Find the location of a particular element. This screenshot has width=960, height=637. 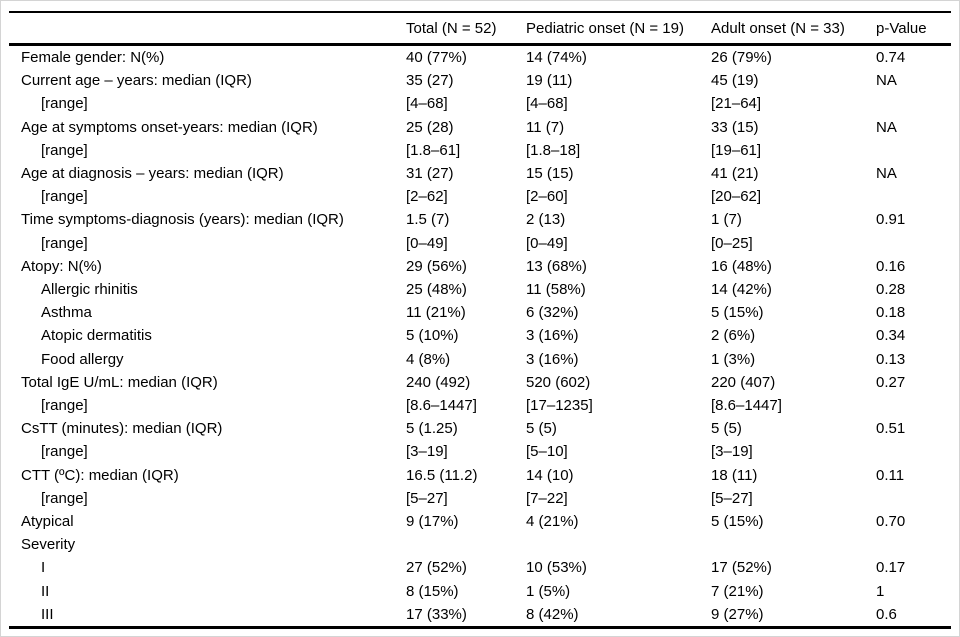

total-value-cell: 5 (1.25) is located at coordinates (432, 429).